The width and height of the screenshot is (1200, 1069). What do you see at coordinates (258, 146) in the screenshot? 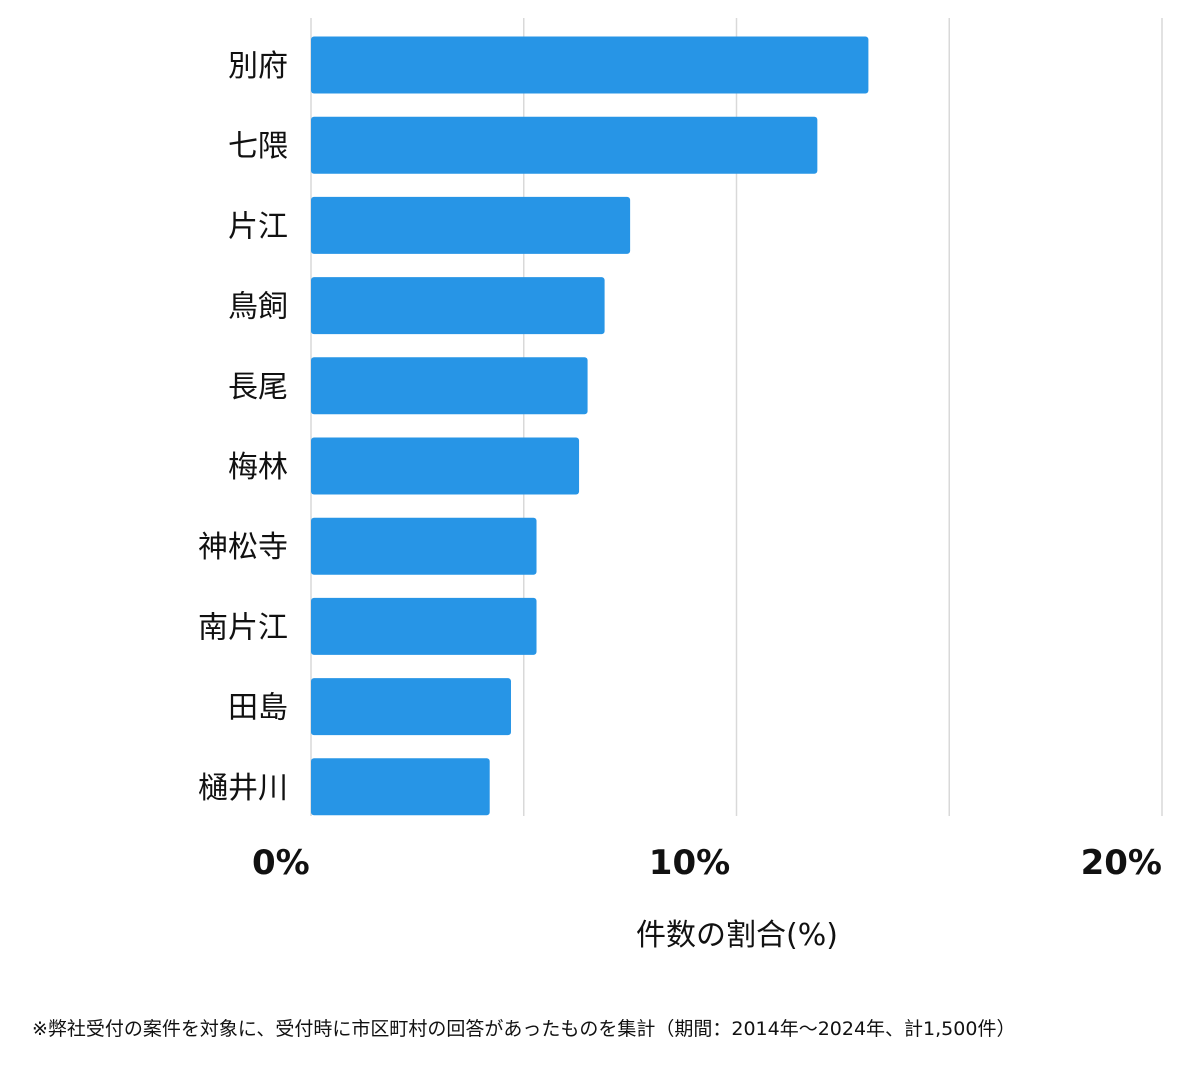
I see `category-label: 七隈` at bounding box center [258, 146].